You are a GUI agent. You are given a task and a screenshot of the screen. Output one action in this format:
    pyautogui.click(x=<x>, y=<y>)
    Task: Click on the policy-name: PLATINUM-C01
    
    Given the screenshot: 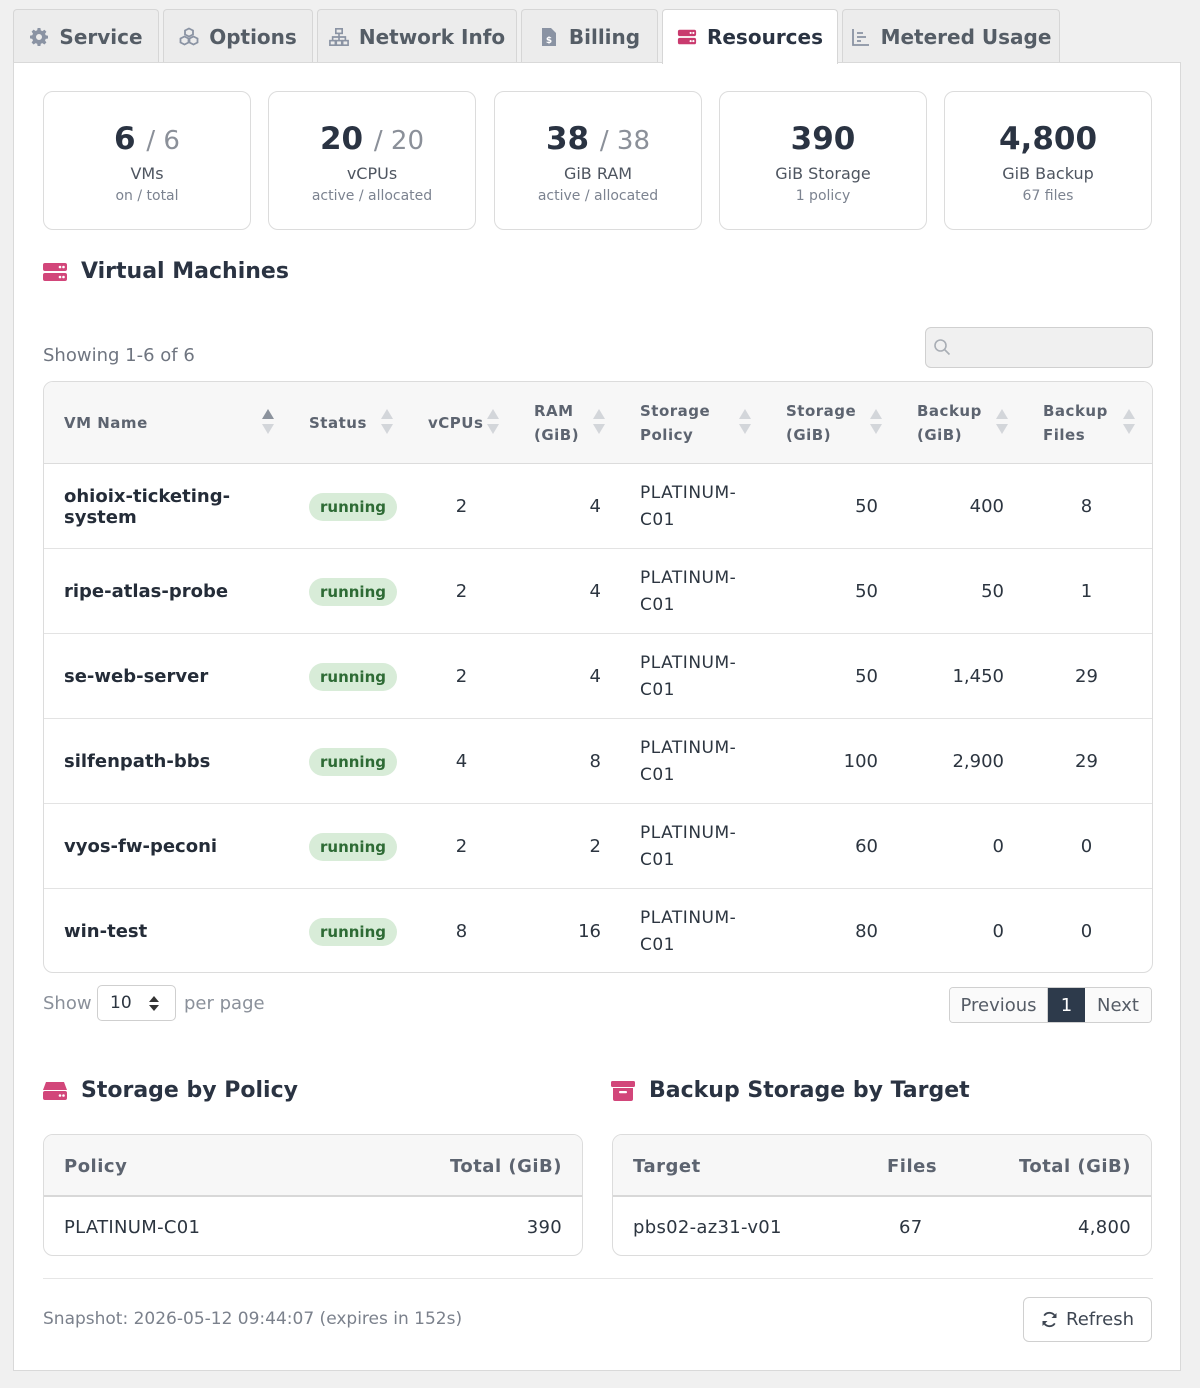 What is the action you would take?
    pyautogui.click(x=132, y=1227)
    